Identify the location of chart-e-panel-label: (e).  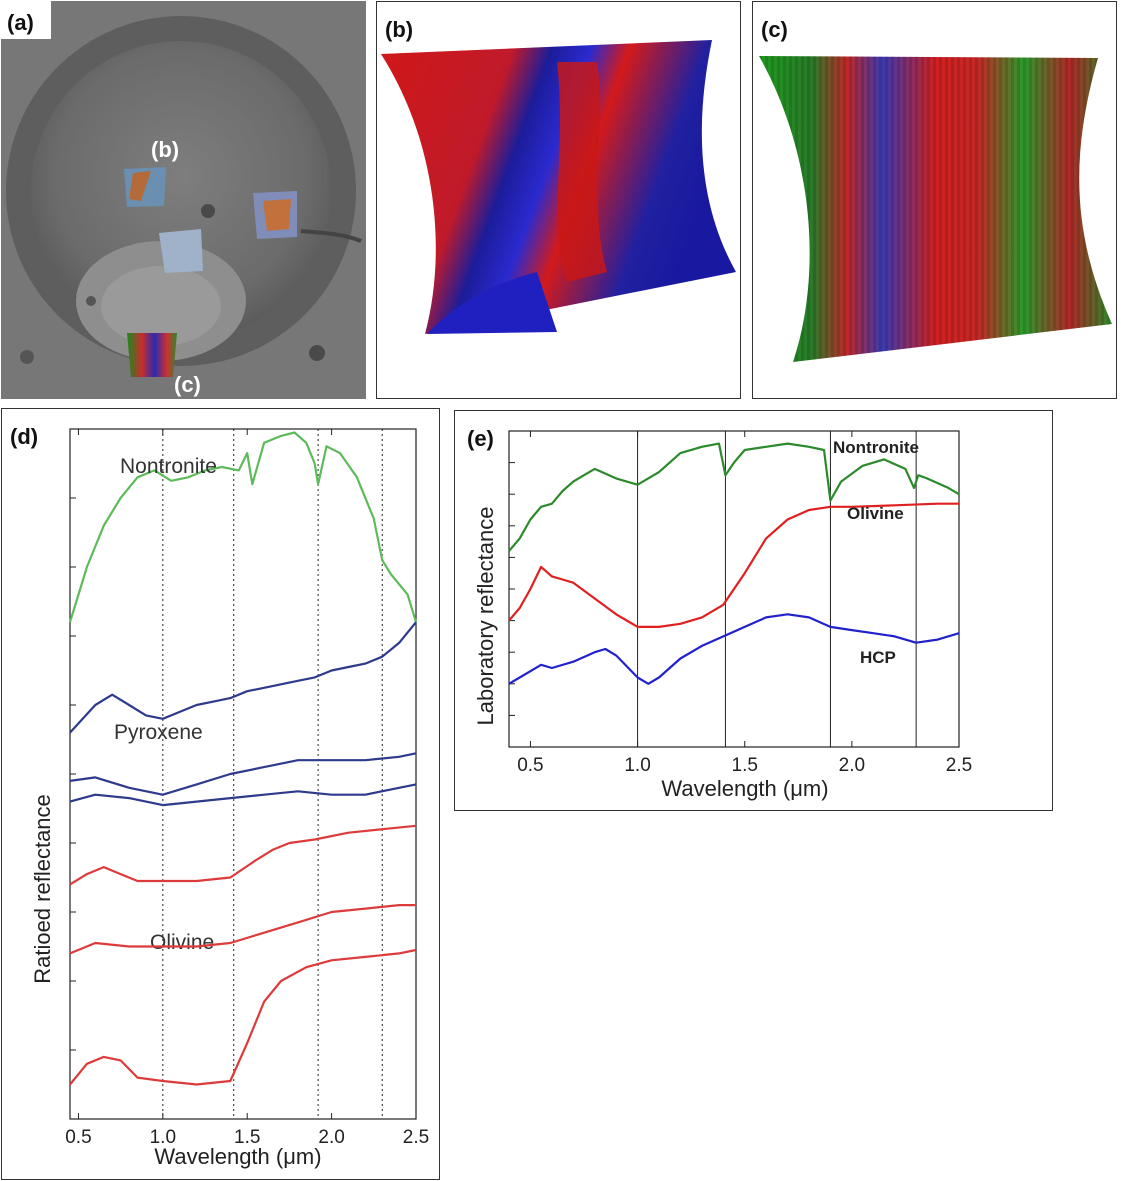
(480, 438).